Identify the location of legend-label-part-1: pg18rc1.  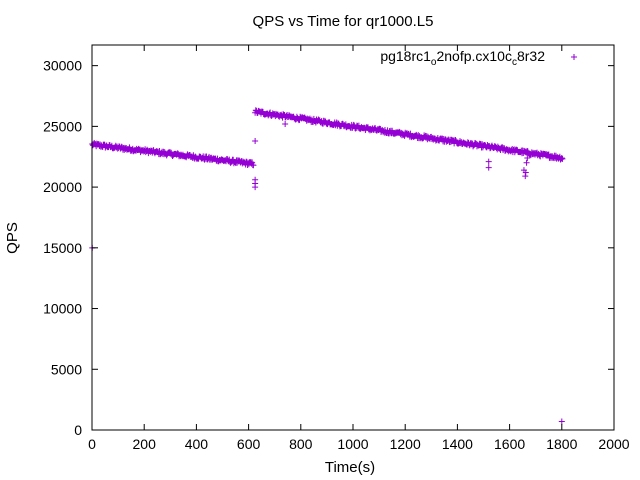
(405, 56).